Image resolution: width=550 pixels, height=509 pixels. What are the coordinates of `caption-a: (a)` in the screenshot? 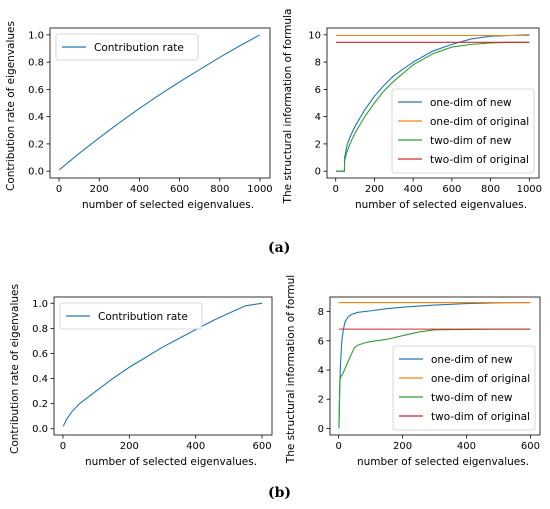 It's located at (279, 248).